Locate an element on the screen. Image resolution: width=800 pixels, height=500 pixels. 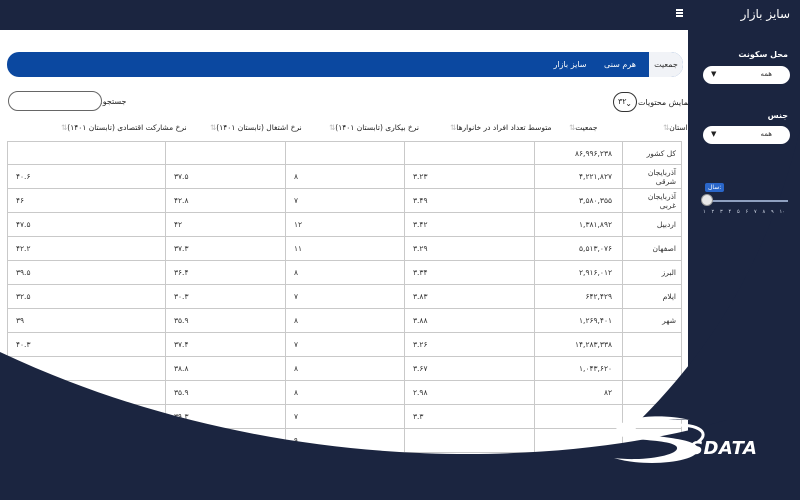
slider-tick: ۵ is located at coordinates (738, 212).